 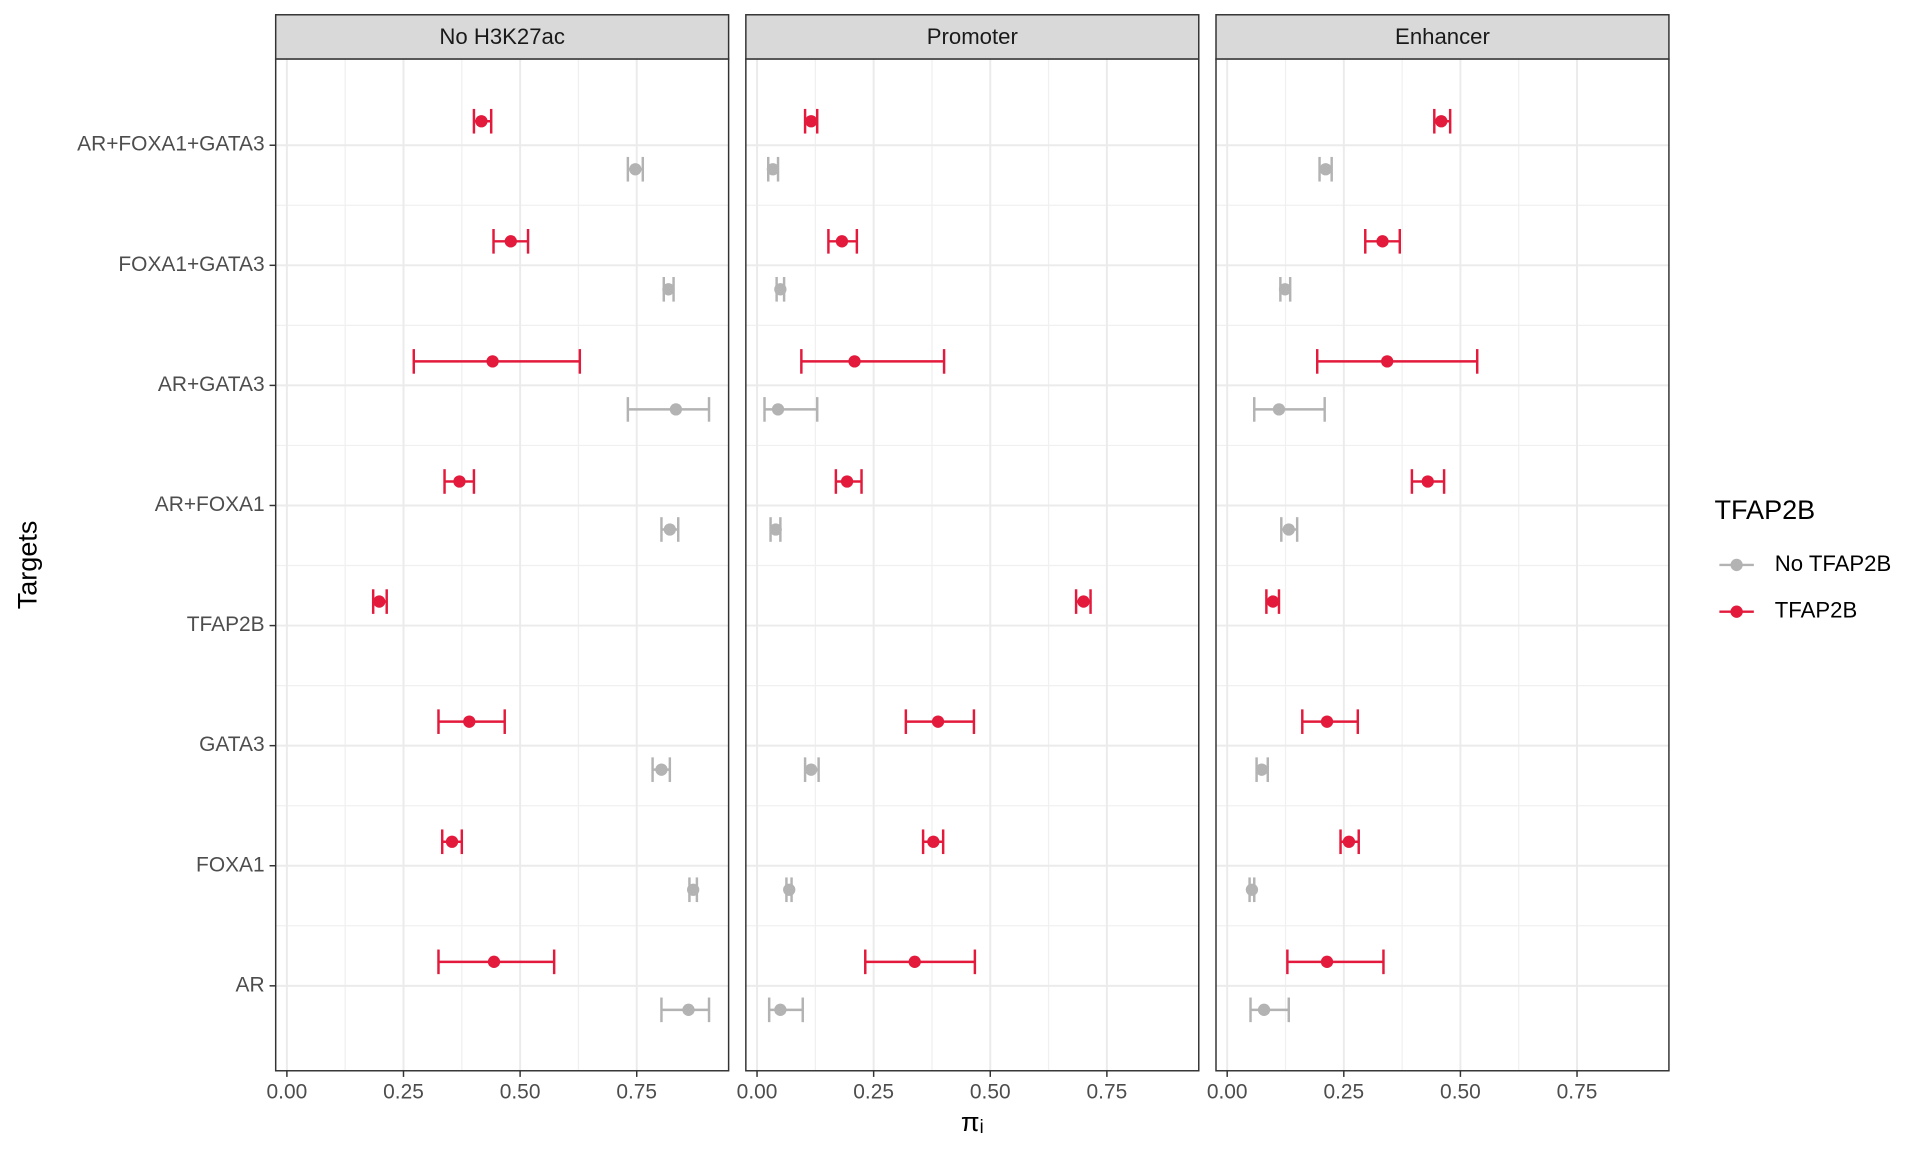 I want to click on y-tick-label: AR+FOXA1, so click(x=210, y=504).